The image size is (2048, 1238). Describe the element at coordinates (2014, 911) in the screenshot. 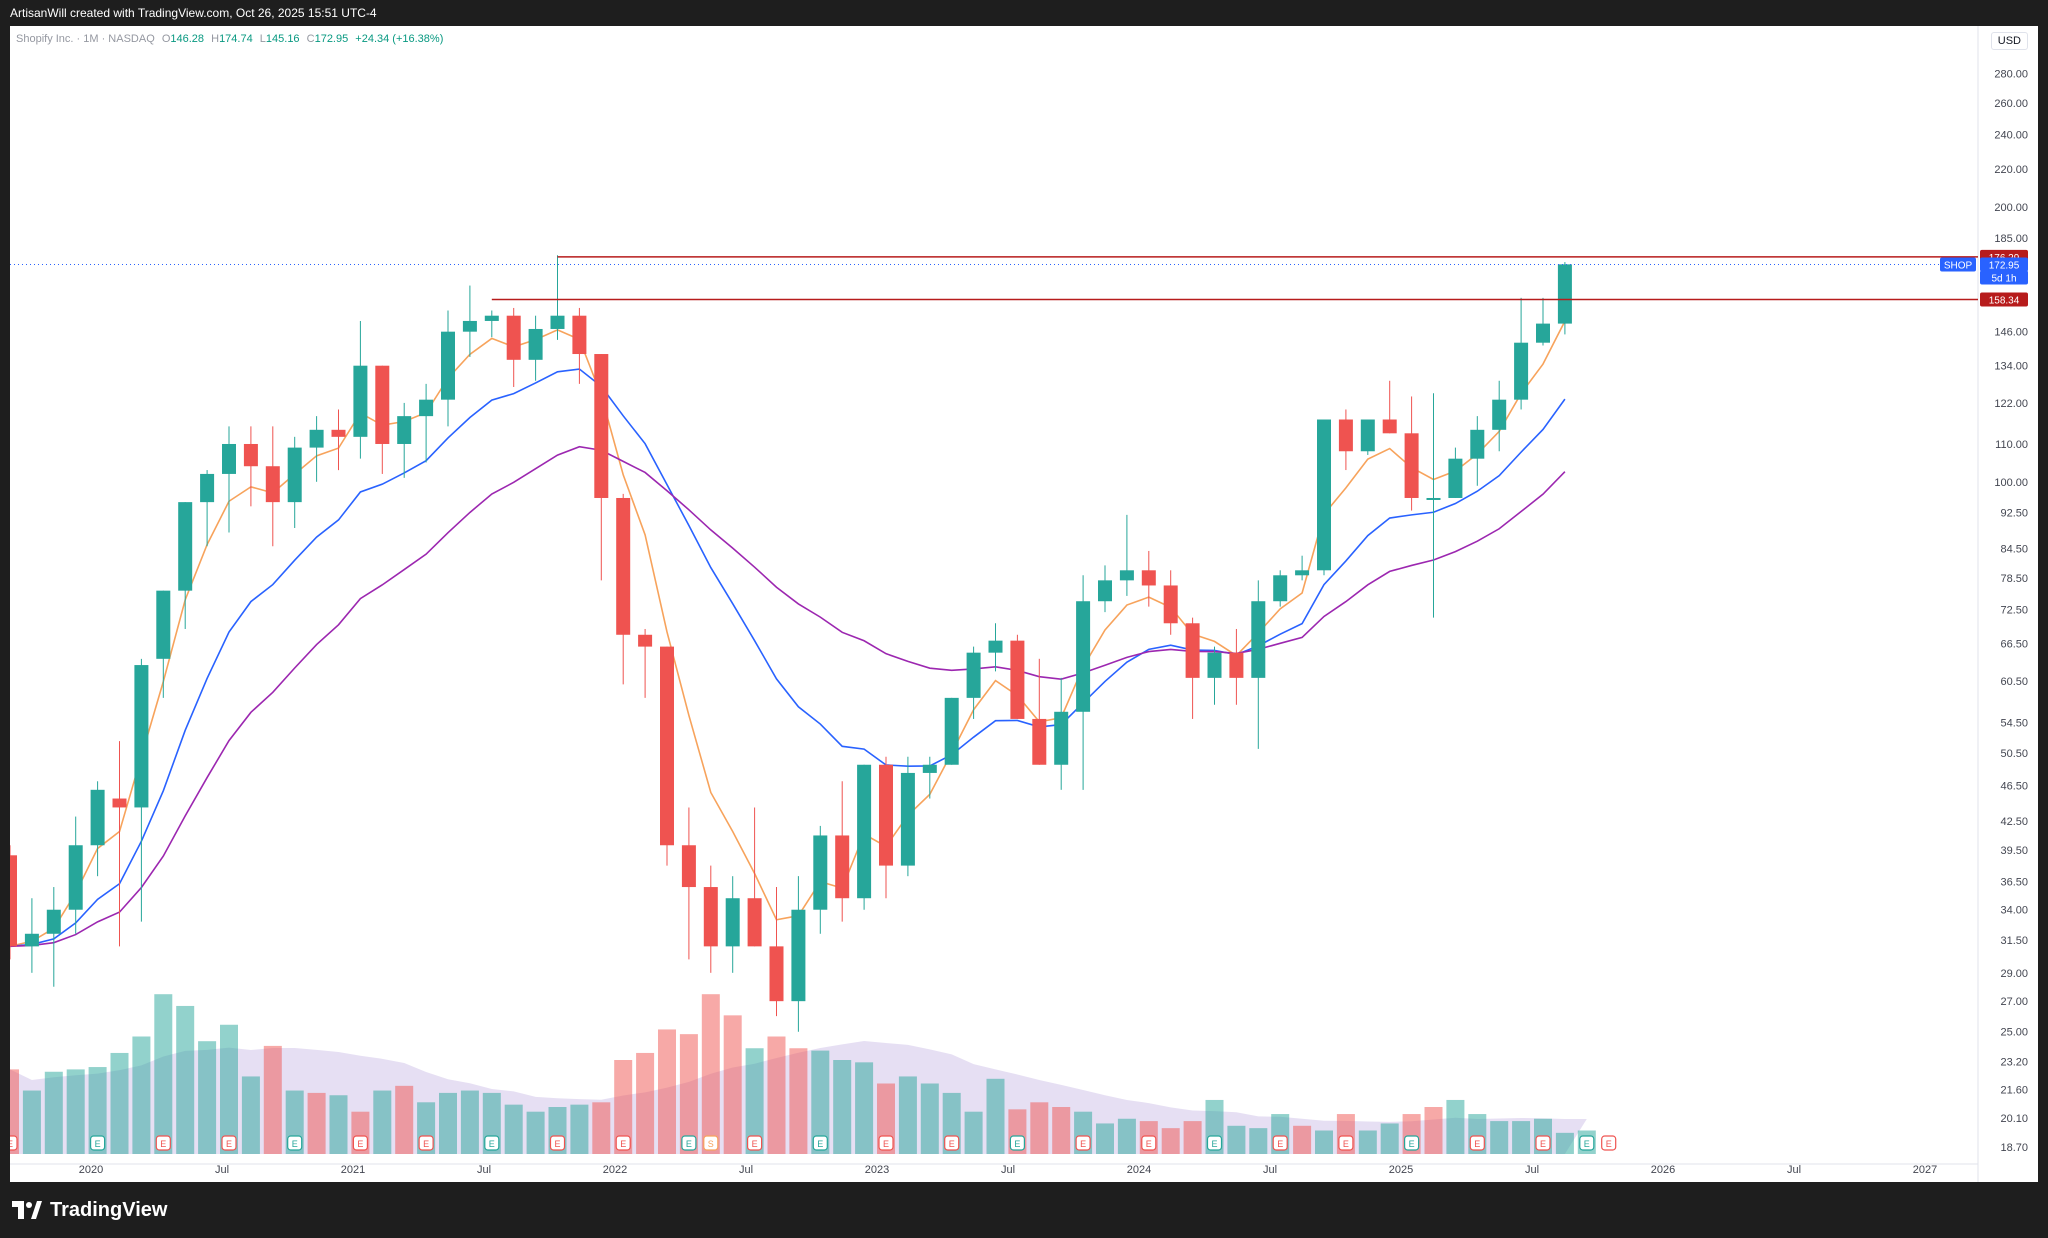

I see `y-tick-label: 34.00` at that location.